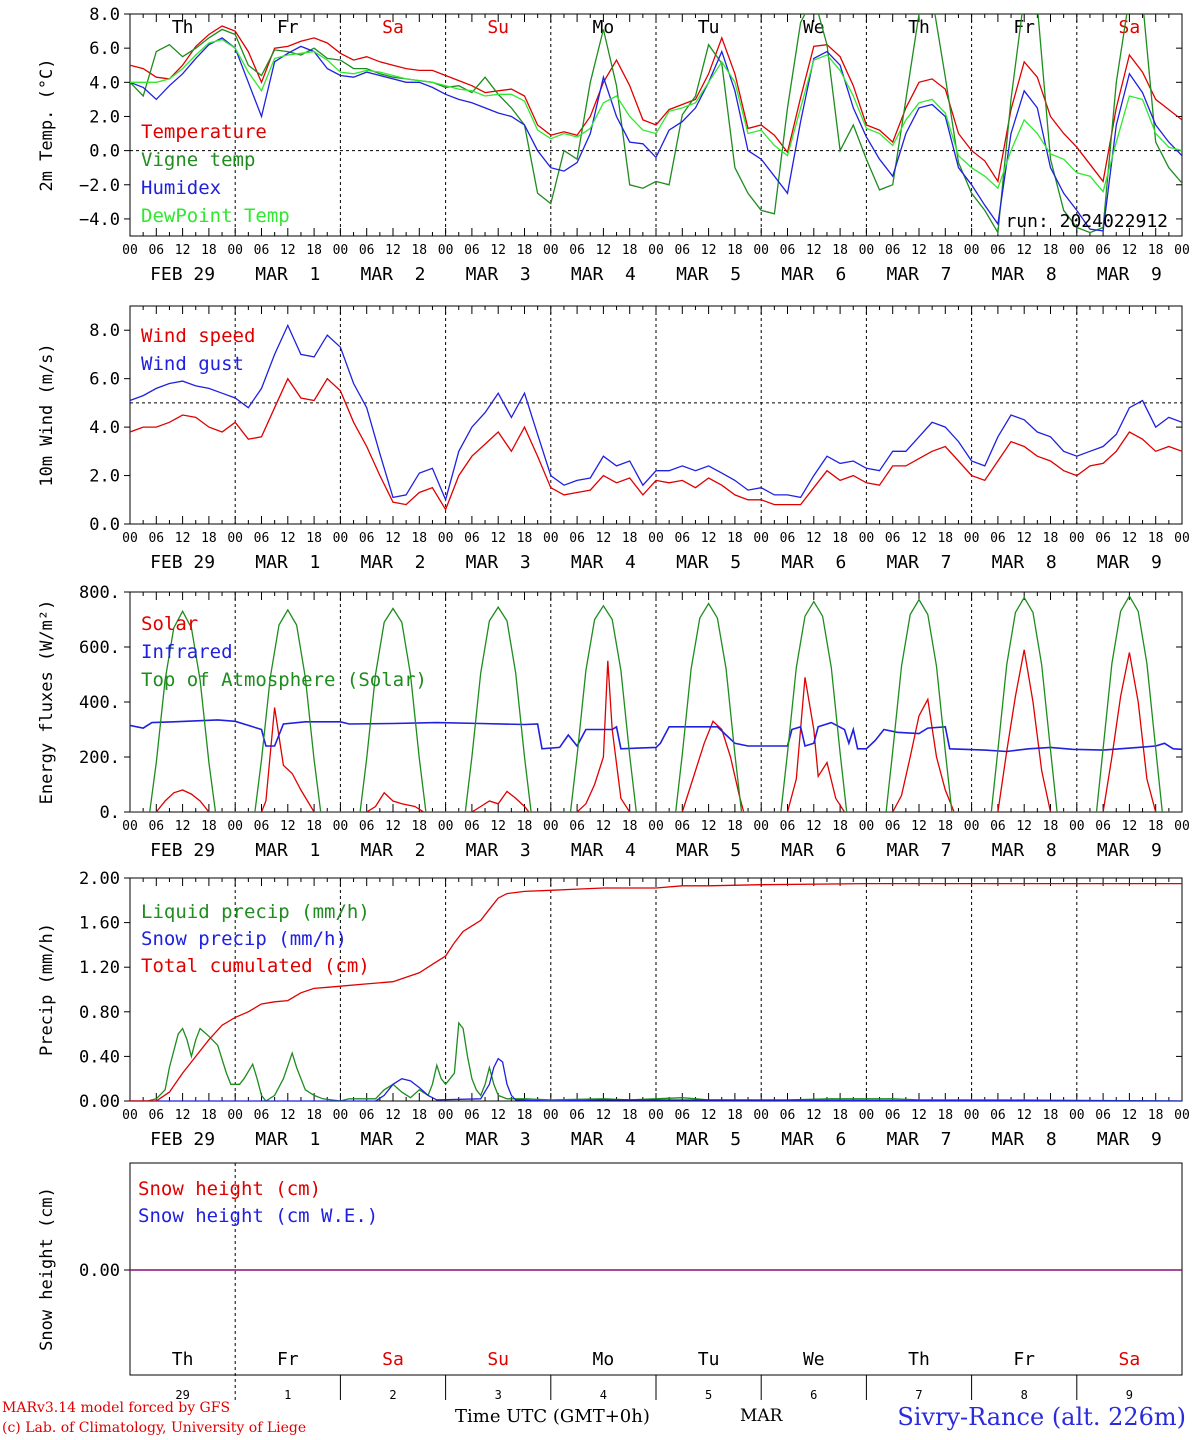  I want to click on y-tick-label: 1.20, so click(99, 968).